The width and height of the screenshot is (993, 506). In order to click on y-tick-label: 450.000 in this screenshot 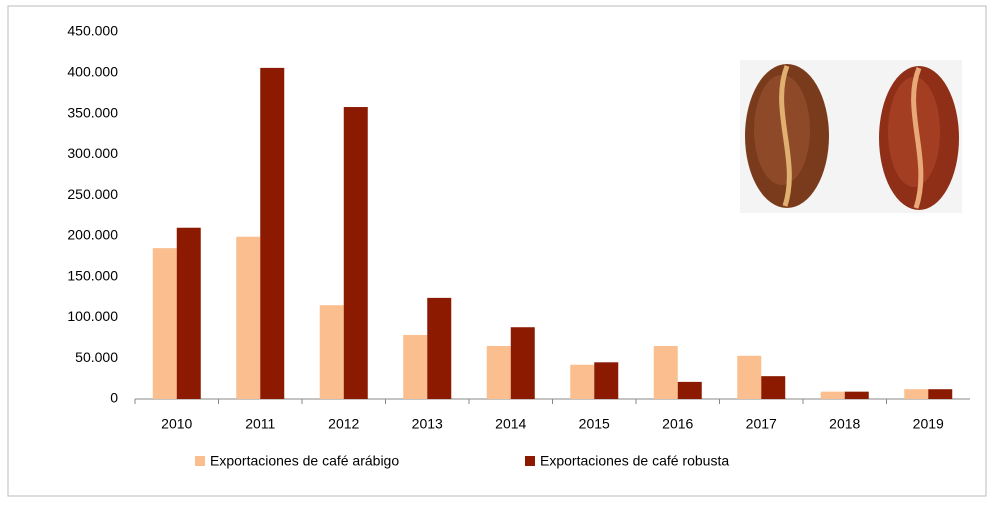, I will do `click(92, 31)`.